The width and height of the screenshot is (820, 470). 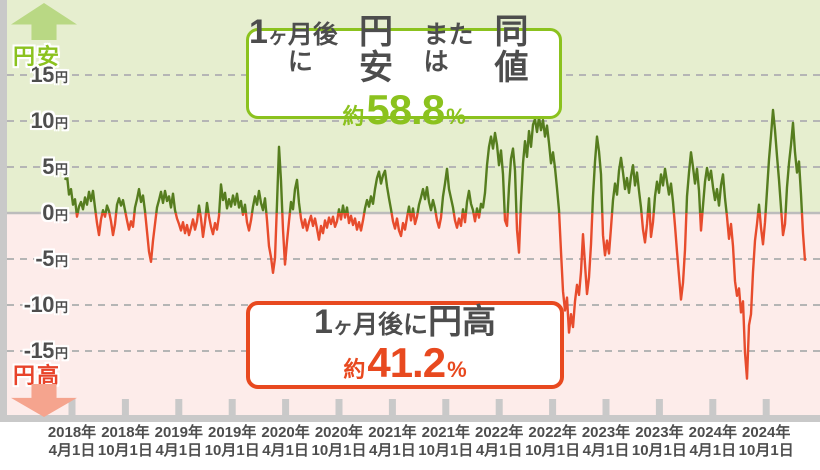 What do you see at coordinates (51, 258) in the screenshot?
I see `y-axis-label: -5 円` at bounding box center [51, 258].